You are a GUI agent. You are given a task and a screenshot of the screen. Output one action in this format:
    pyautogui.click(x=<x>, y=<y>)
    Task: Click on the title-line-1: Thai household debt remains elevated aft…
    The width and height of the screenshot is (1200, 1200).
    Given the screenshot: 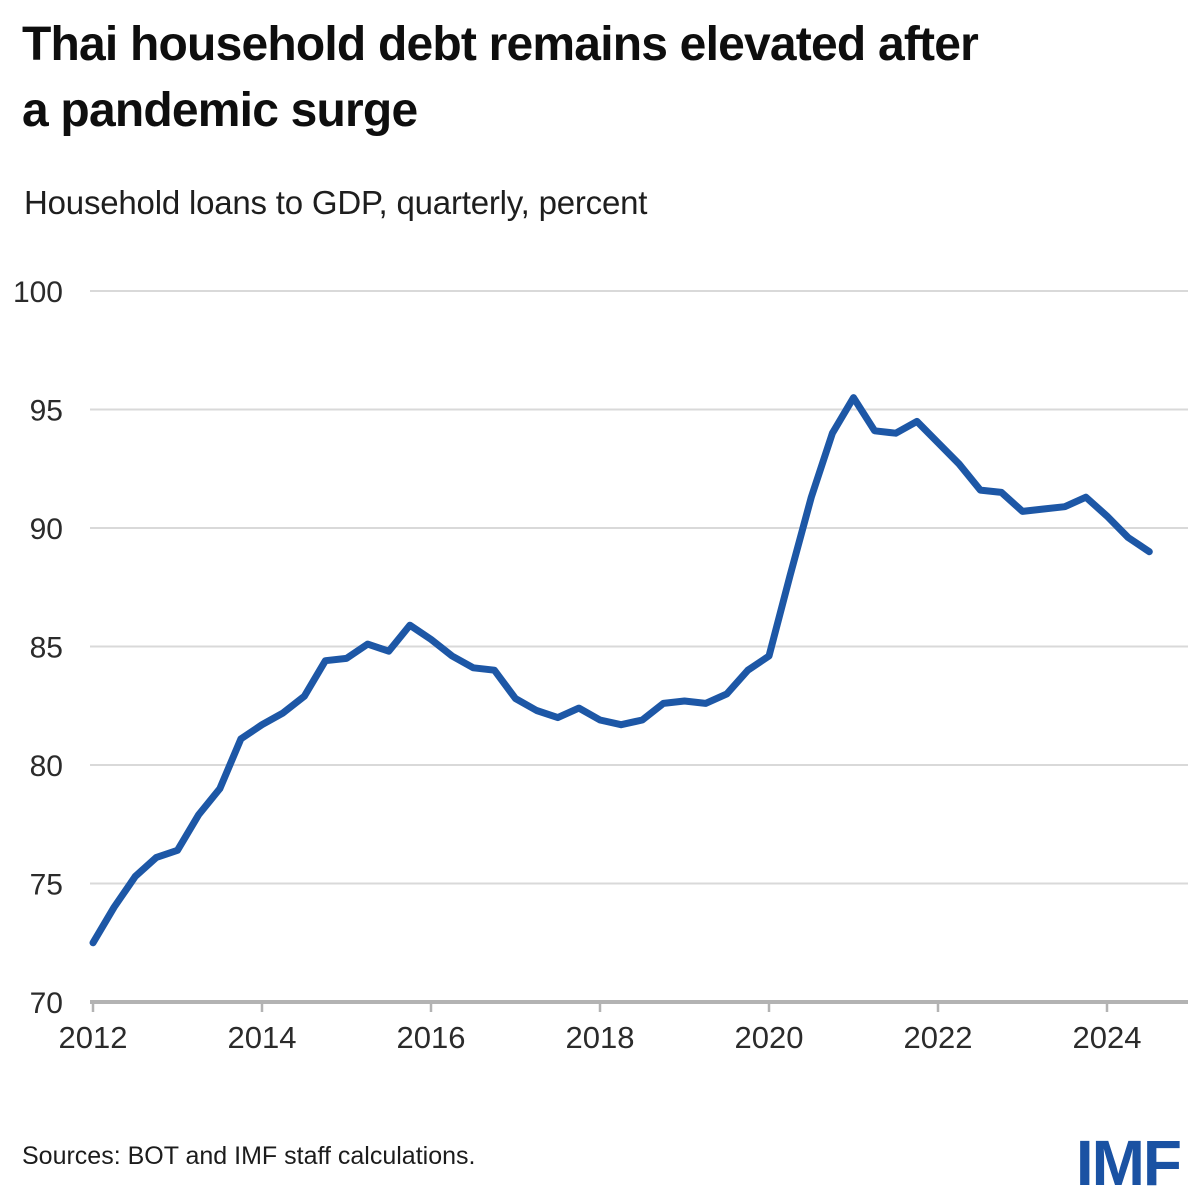 What is the action you would take?
    pyautogui.click(x=500, y=44)
    